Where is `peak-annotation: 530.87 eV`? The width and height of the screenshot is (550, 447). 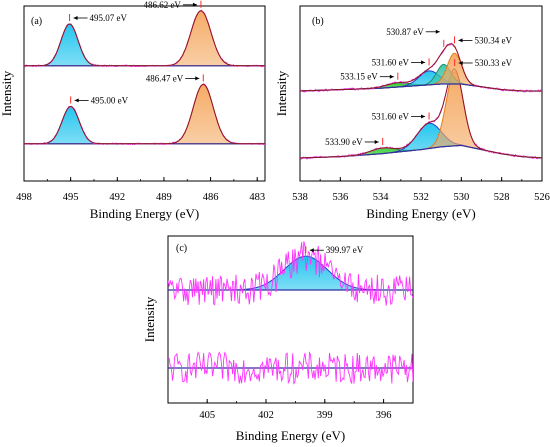
peak-annotation: 530.87 eV is located at coordinates (405, 32).